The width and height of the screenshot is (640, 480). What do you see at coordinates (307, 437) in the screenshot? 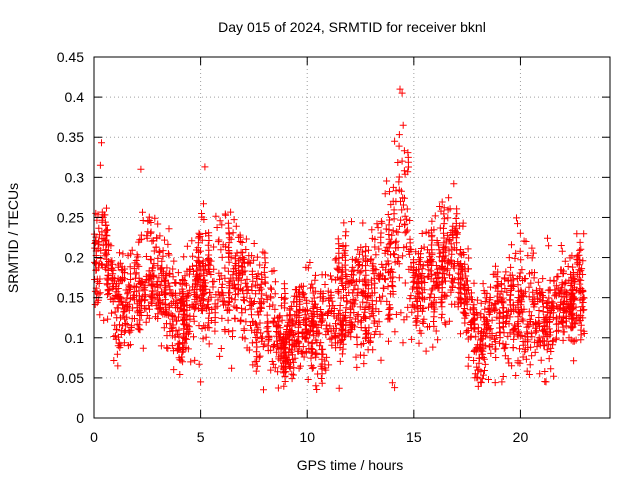
I see `x-tick-label: 10` at bounding box center [307, 437].